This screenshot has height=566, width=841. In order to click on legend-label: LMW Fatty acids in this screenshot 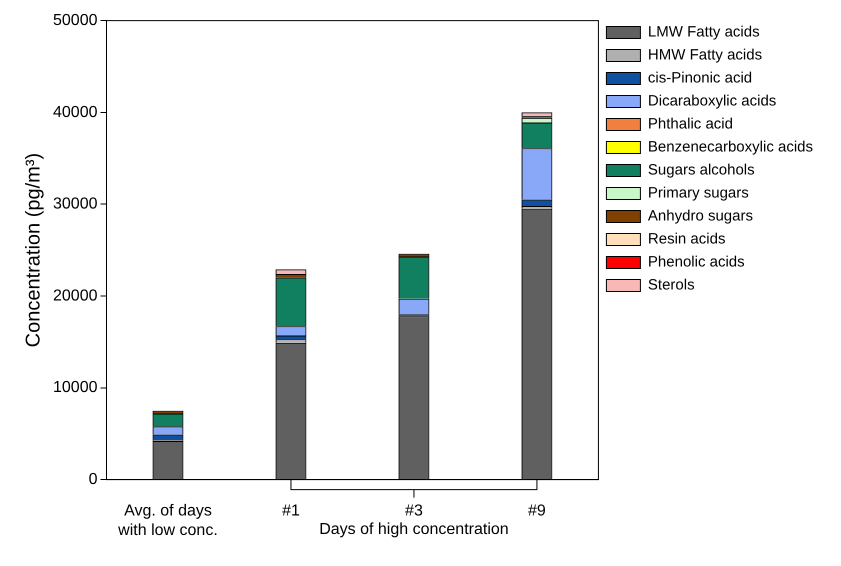, I will do `click(704, 32)`.